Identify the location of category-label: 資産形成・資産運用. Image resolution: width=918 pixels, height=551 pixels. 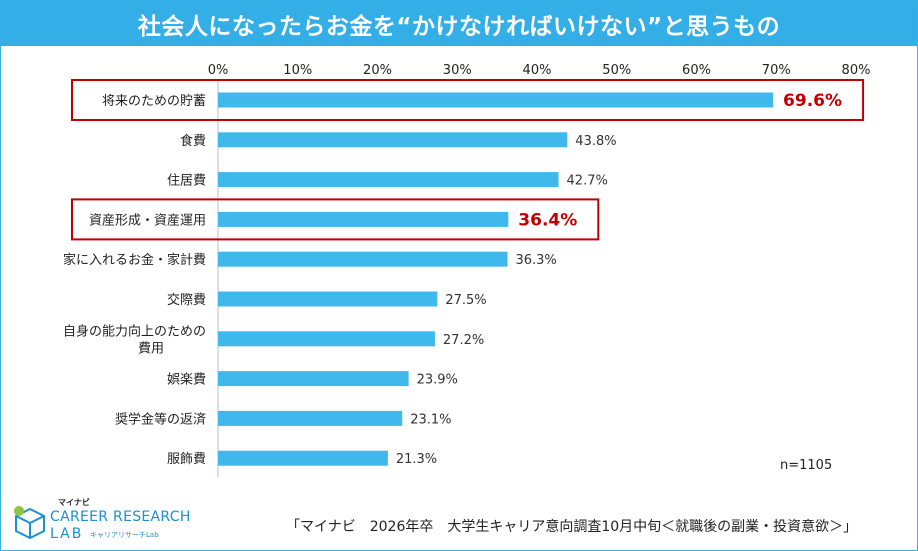
(147, 220).